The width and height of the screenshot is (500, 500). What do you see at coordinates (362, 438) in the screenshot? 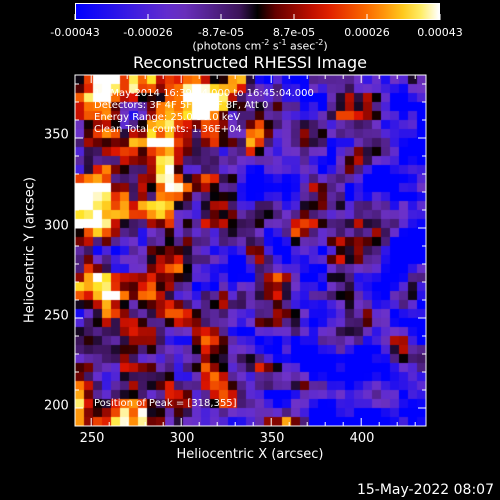
I see `x-tick-label: 400` at bounding box center [362, 438].